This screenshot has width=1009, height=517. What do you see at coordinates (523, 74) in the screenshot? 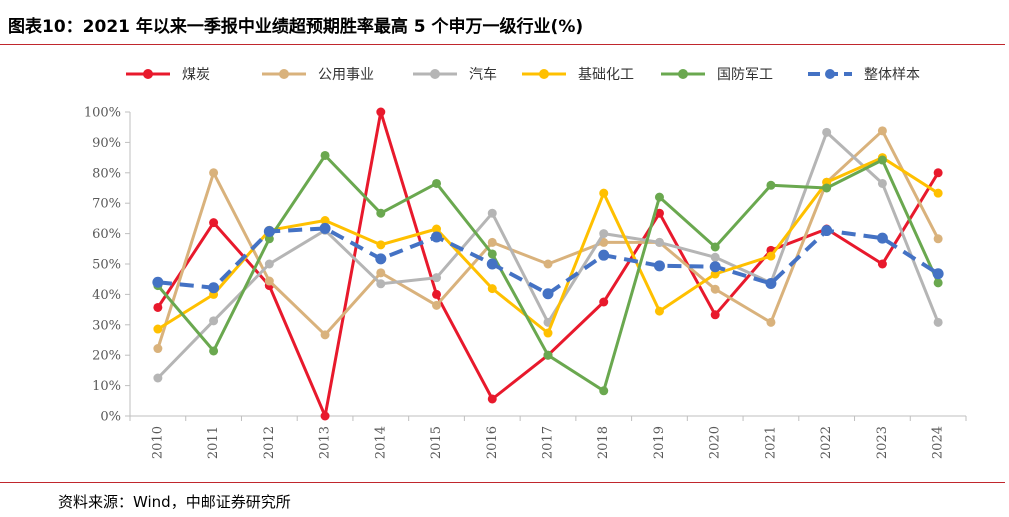
I see `legend: 煤炭 公用事业 汽车 基础化工 国防军工 整体样本` at bounding box center [523, 74].